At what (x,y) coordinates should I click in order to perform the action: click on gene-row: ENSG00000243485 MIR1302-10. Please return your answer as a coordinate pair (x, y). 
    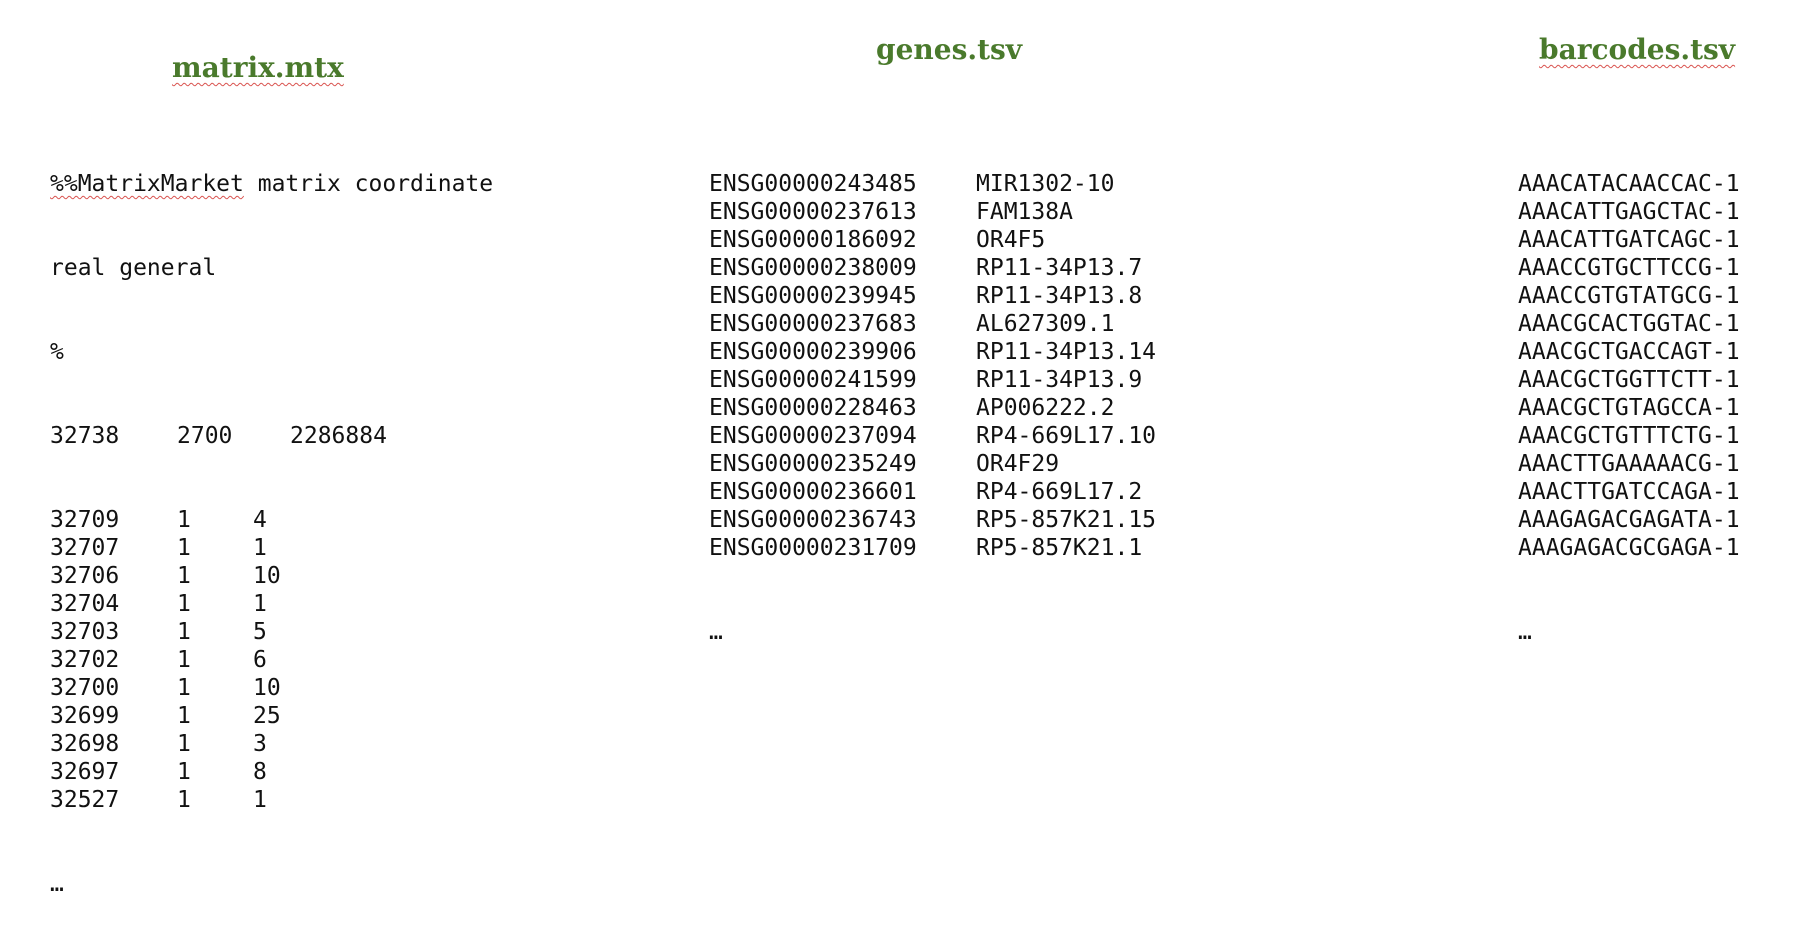
    Looking at the image, I should click on (959, 184).